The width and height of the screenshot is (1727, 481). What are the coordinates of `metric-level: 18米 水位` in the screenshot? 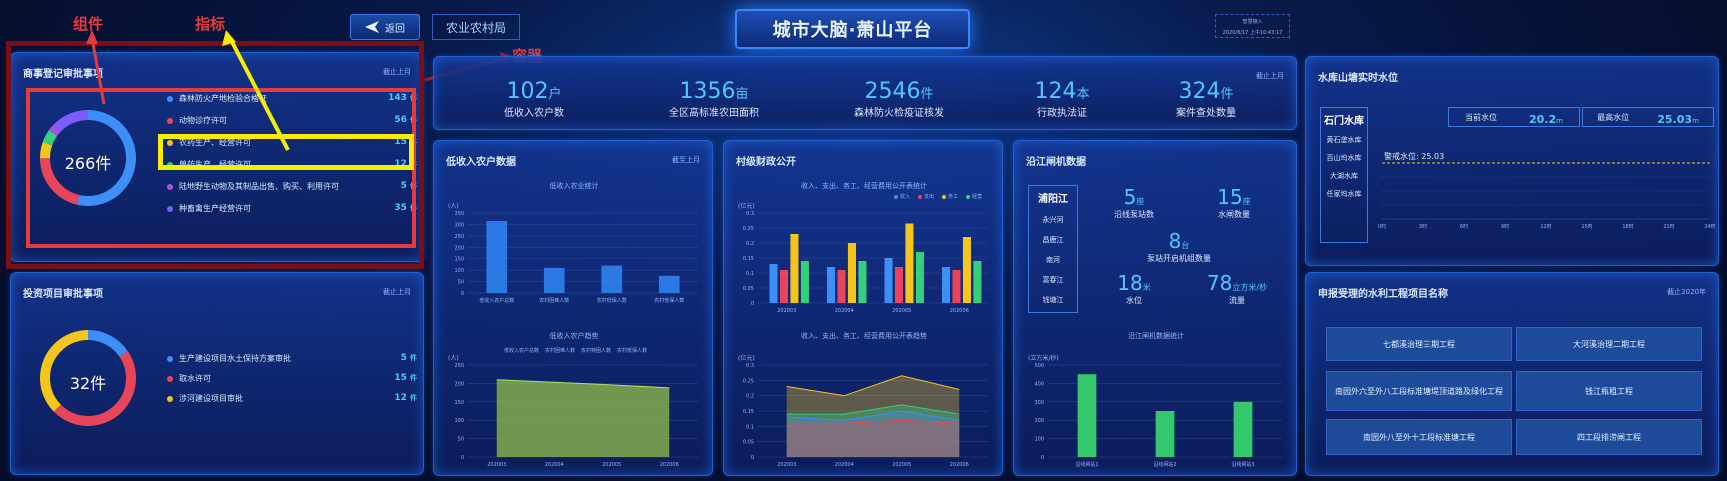 It's located at (1134, 288).